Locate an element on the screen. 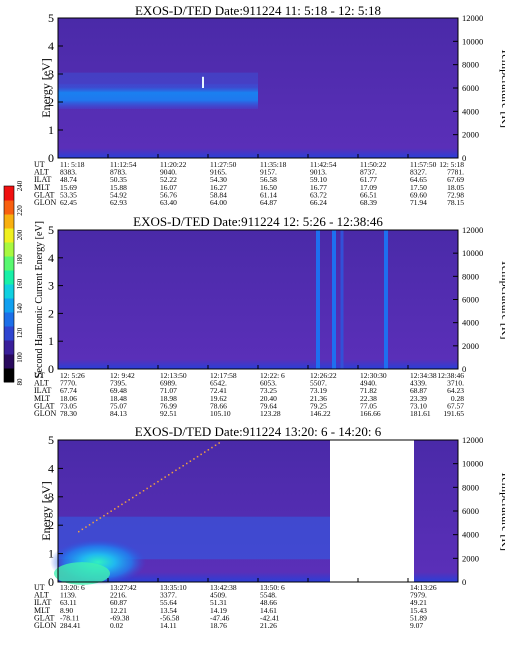 The height and width of the screenshot is (654, 505). table-cell: 1139. is located at coordinates (68, 595).